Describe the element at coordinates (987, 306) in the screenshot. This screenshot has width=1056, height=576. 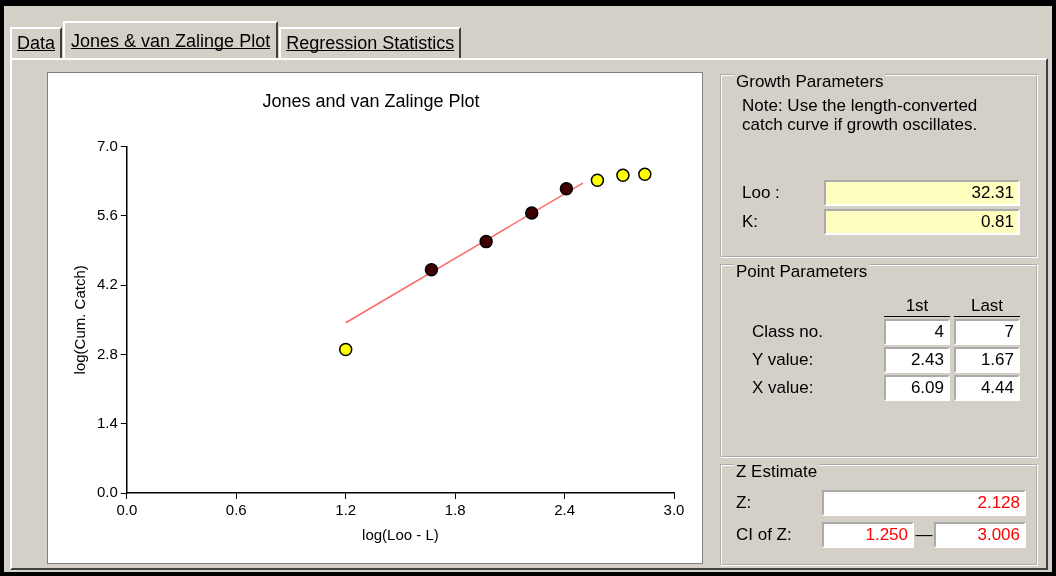
I see `text: Last` at that location.